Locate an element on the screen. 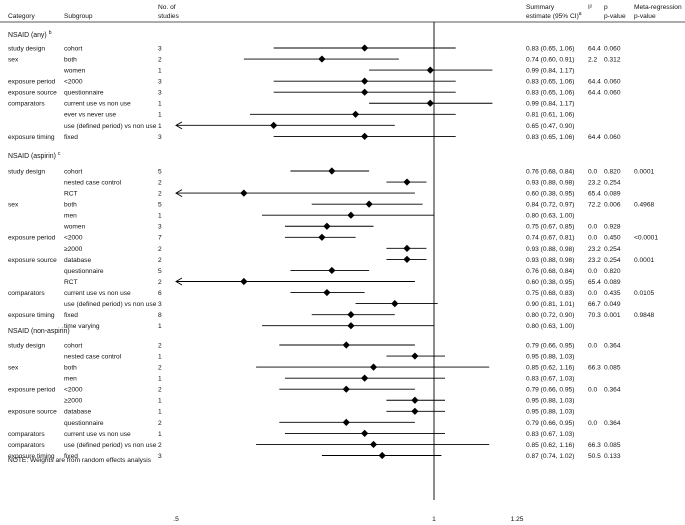 This screenshot has height=525, width=685. forest-row: ever vs never use 1 0.81 (0.61, 1.06) is located at coordinates (319, 114).